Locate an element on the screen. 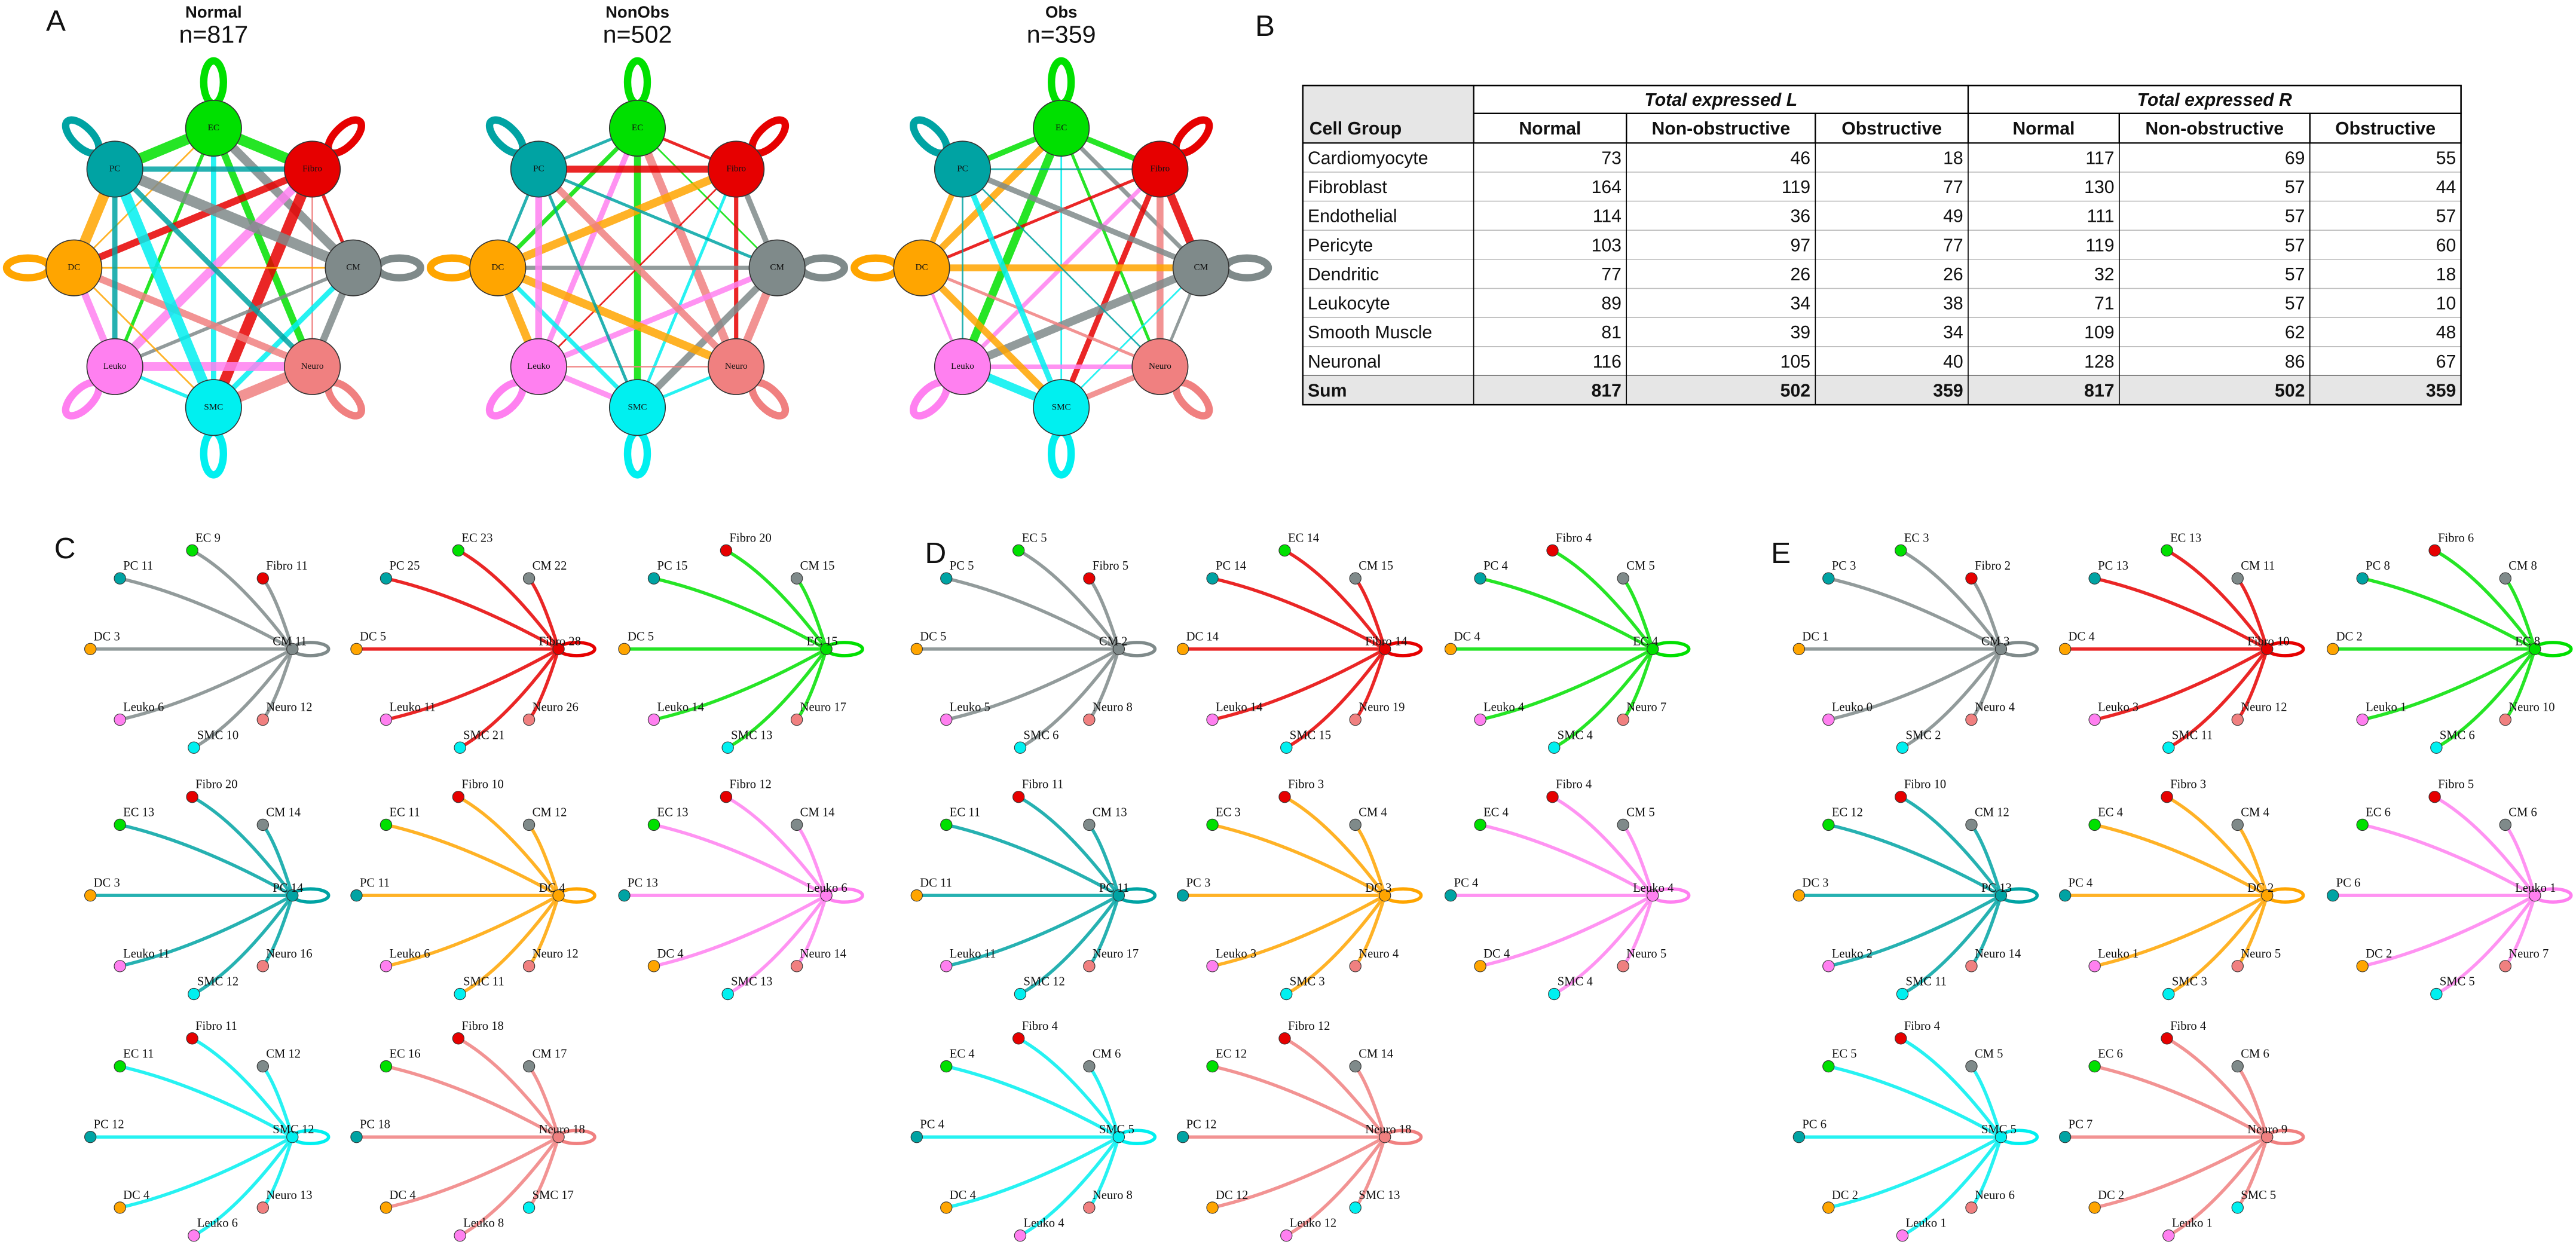  cell-value: 40 is located at coordinates (1953, 362).